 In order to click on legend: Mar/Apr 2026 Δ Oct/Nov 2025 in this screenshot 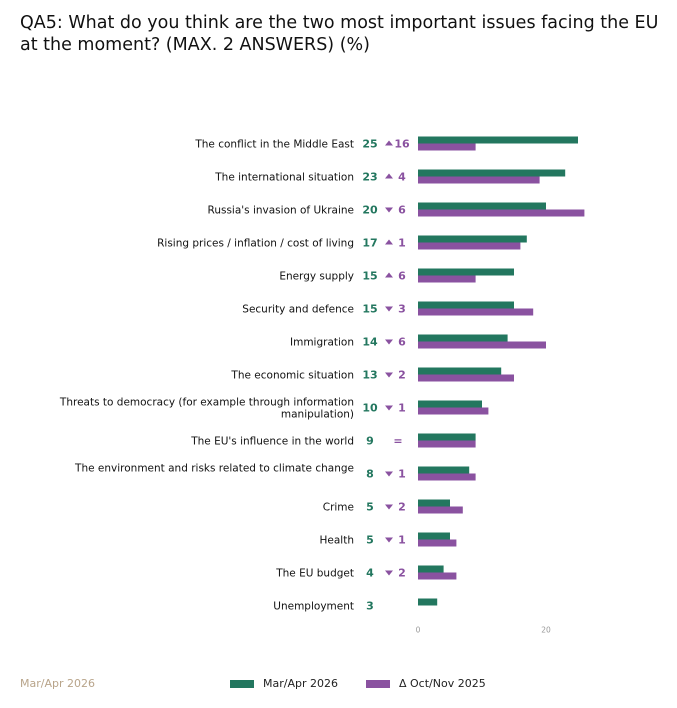, I will do `click(372, 683)`.